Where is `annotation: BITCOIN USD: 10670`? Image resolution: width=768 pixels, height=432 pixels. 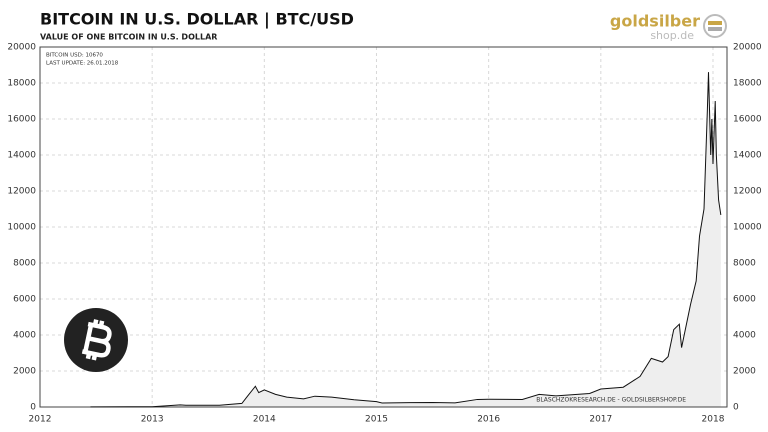
annotation: BITCOIN USD: 10670 is located at coordinates (74, 56).